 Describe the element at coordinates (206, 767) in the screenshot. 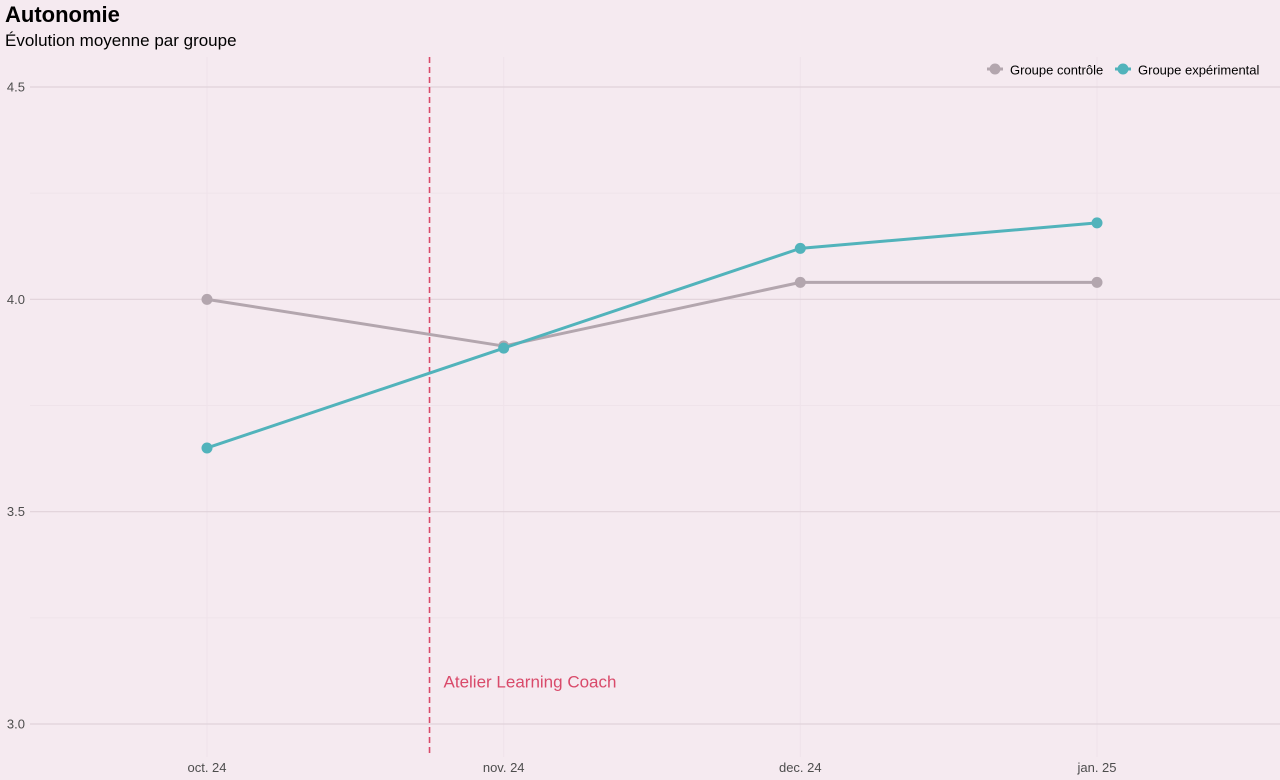

I see `x-tick-label: oct. 24` at that location.